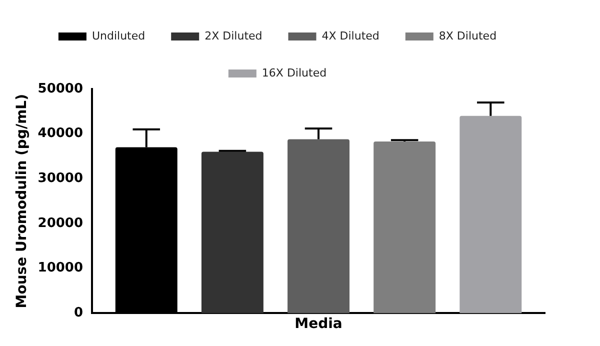 The image size is (600, 346). Describe the element at coordinates (22, 201) in the screenshot. I see `y-axis-title: Mouse Uromodulin (pg/mL)` at that location.